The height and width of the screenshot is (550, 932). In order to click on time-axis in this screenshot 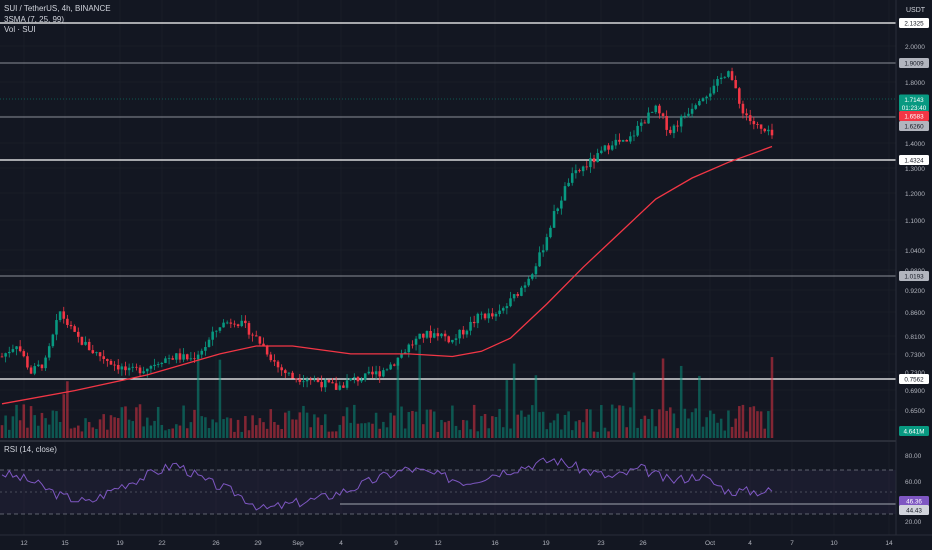, I will do `click(466, 542)`.